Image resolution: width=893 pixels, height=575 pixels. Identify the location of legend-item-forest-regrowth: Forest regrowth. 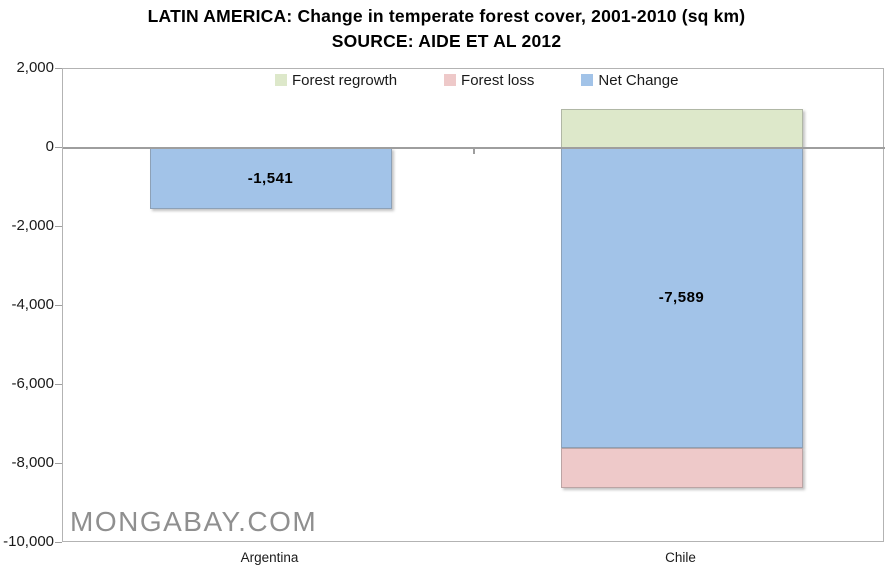
(336, 80).